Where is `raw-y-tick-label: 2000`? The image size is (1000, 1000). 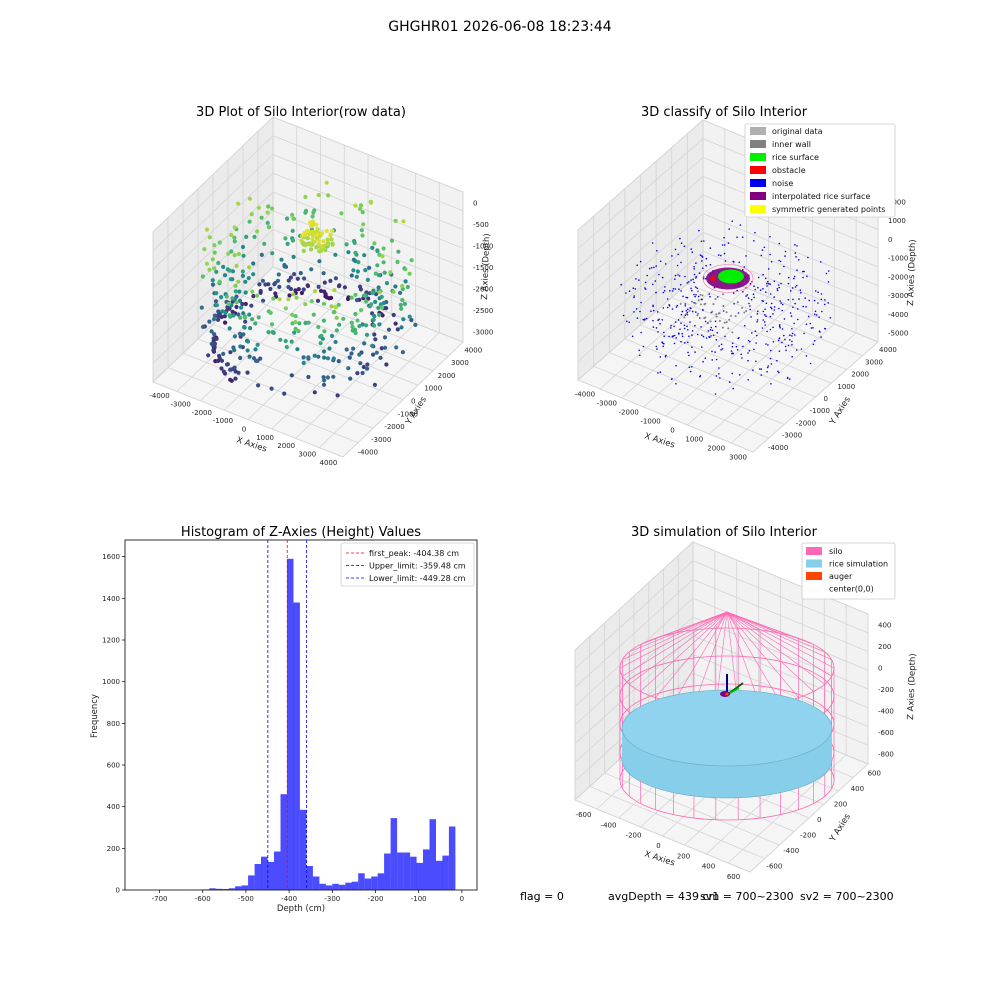 raw-y-tick-label: 2000 is located at coordinates (447, 376).